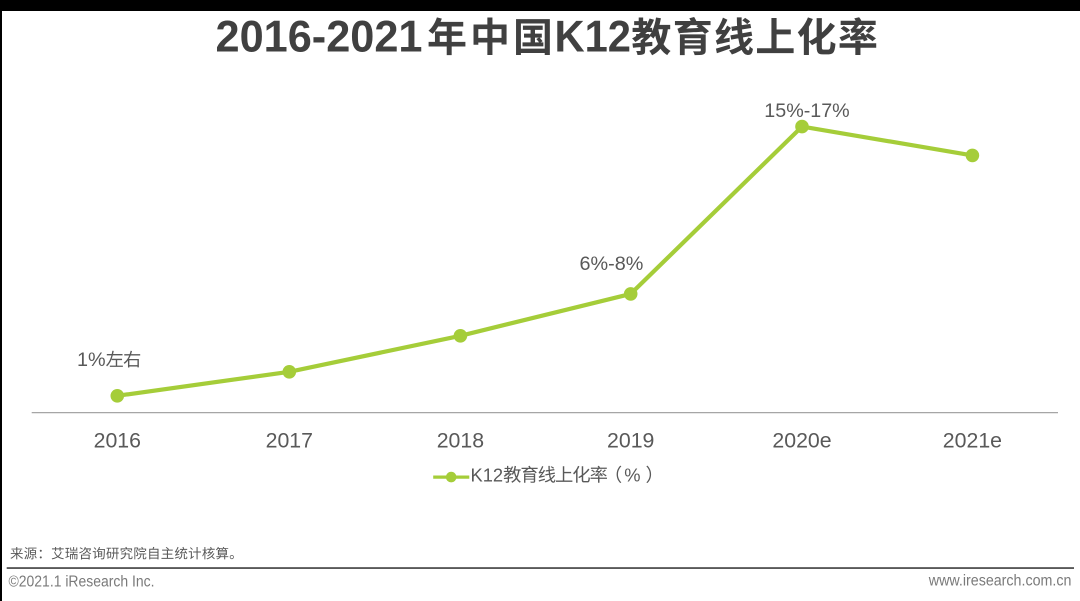 The image size is (1080, 601). Describe the element at coordinates (630, 440) in the screenshot. I see `svg-text: 2019` at that location.